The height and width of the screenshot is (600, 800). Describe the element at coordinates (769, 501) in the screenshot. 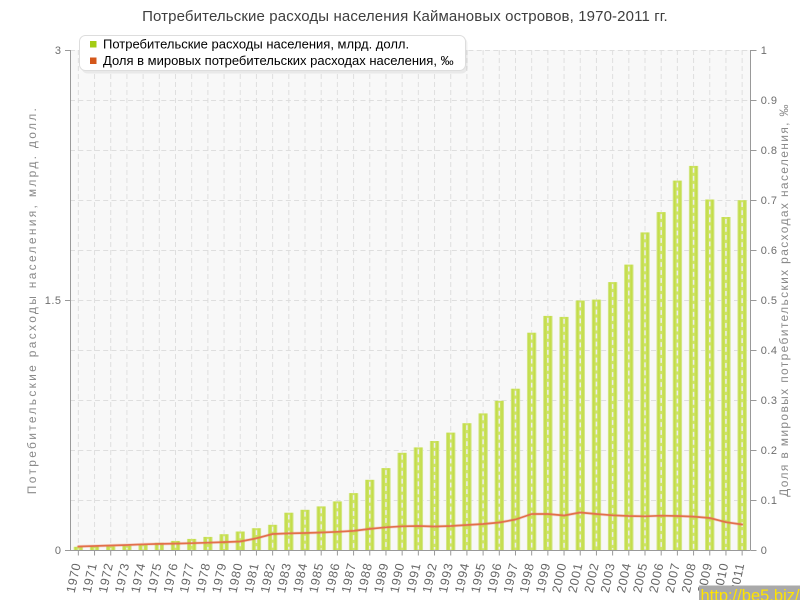

I see `svg-text: 0.1` at that location.